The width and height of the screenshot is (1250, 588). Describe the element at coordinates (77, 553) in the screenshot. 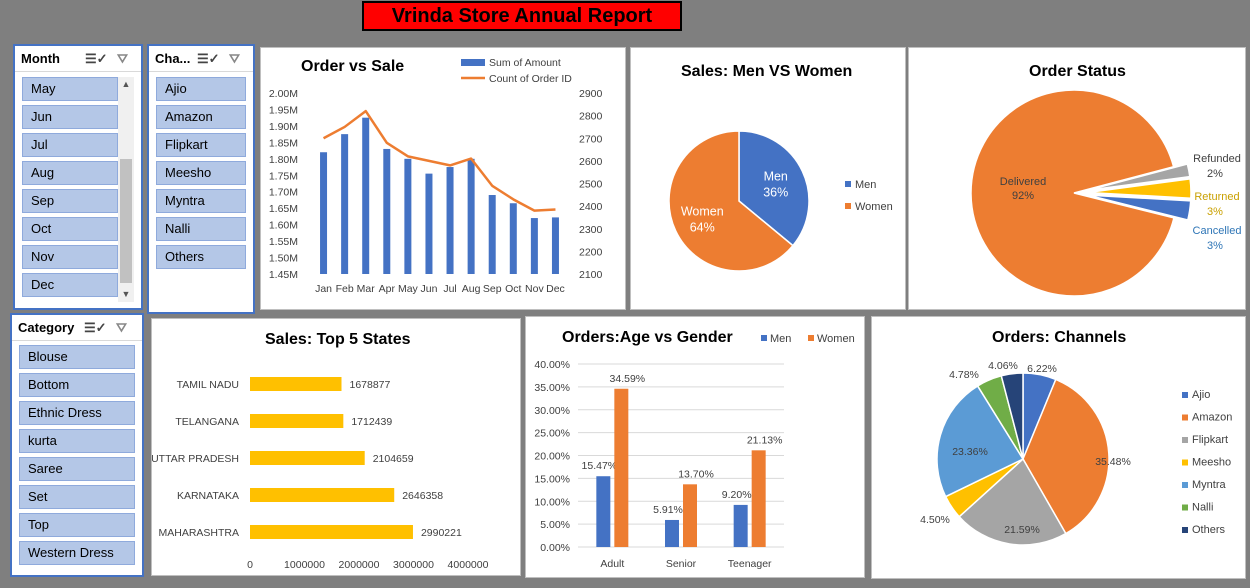

I see `slicer-item-western-dress: Western Dress` at that location.